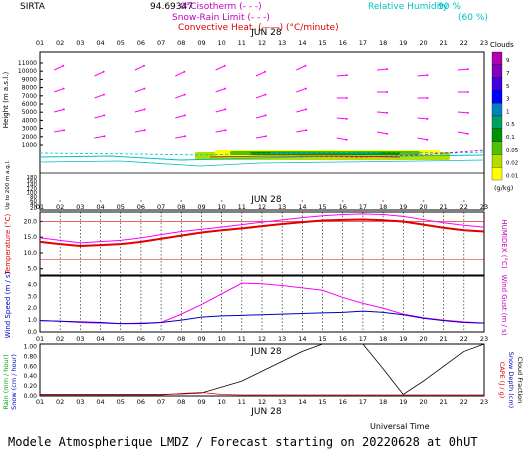  What do you see at coordinates (503, 188) in the screenshot?
I see `cloud-legend-unit: (g/kg)` at bounding box center [503, 188].